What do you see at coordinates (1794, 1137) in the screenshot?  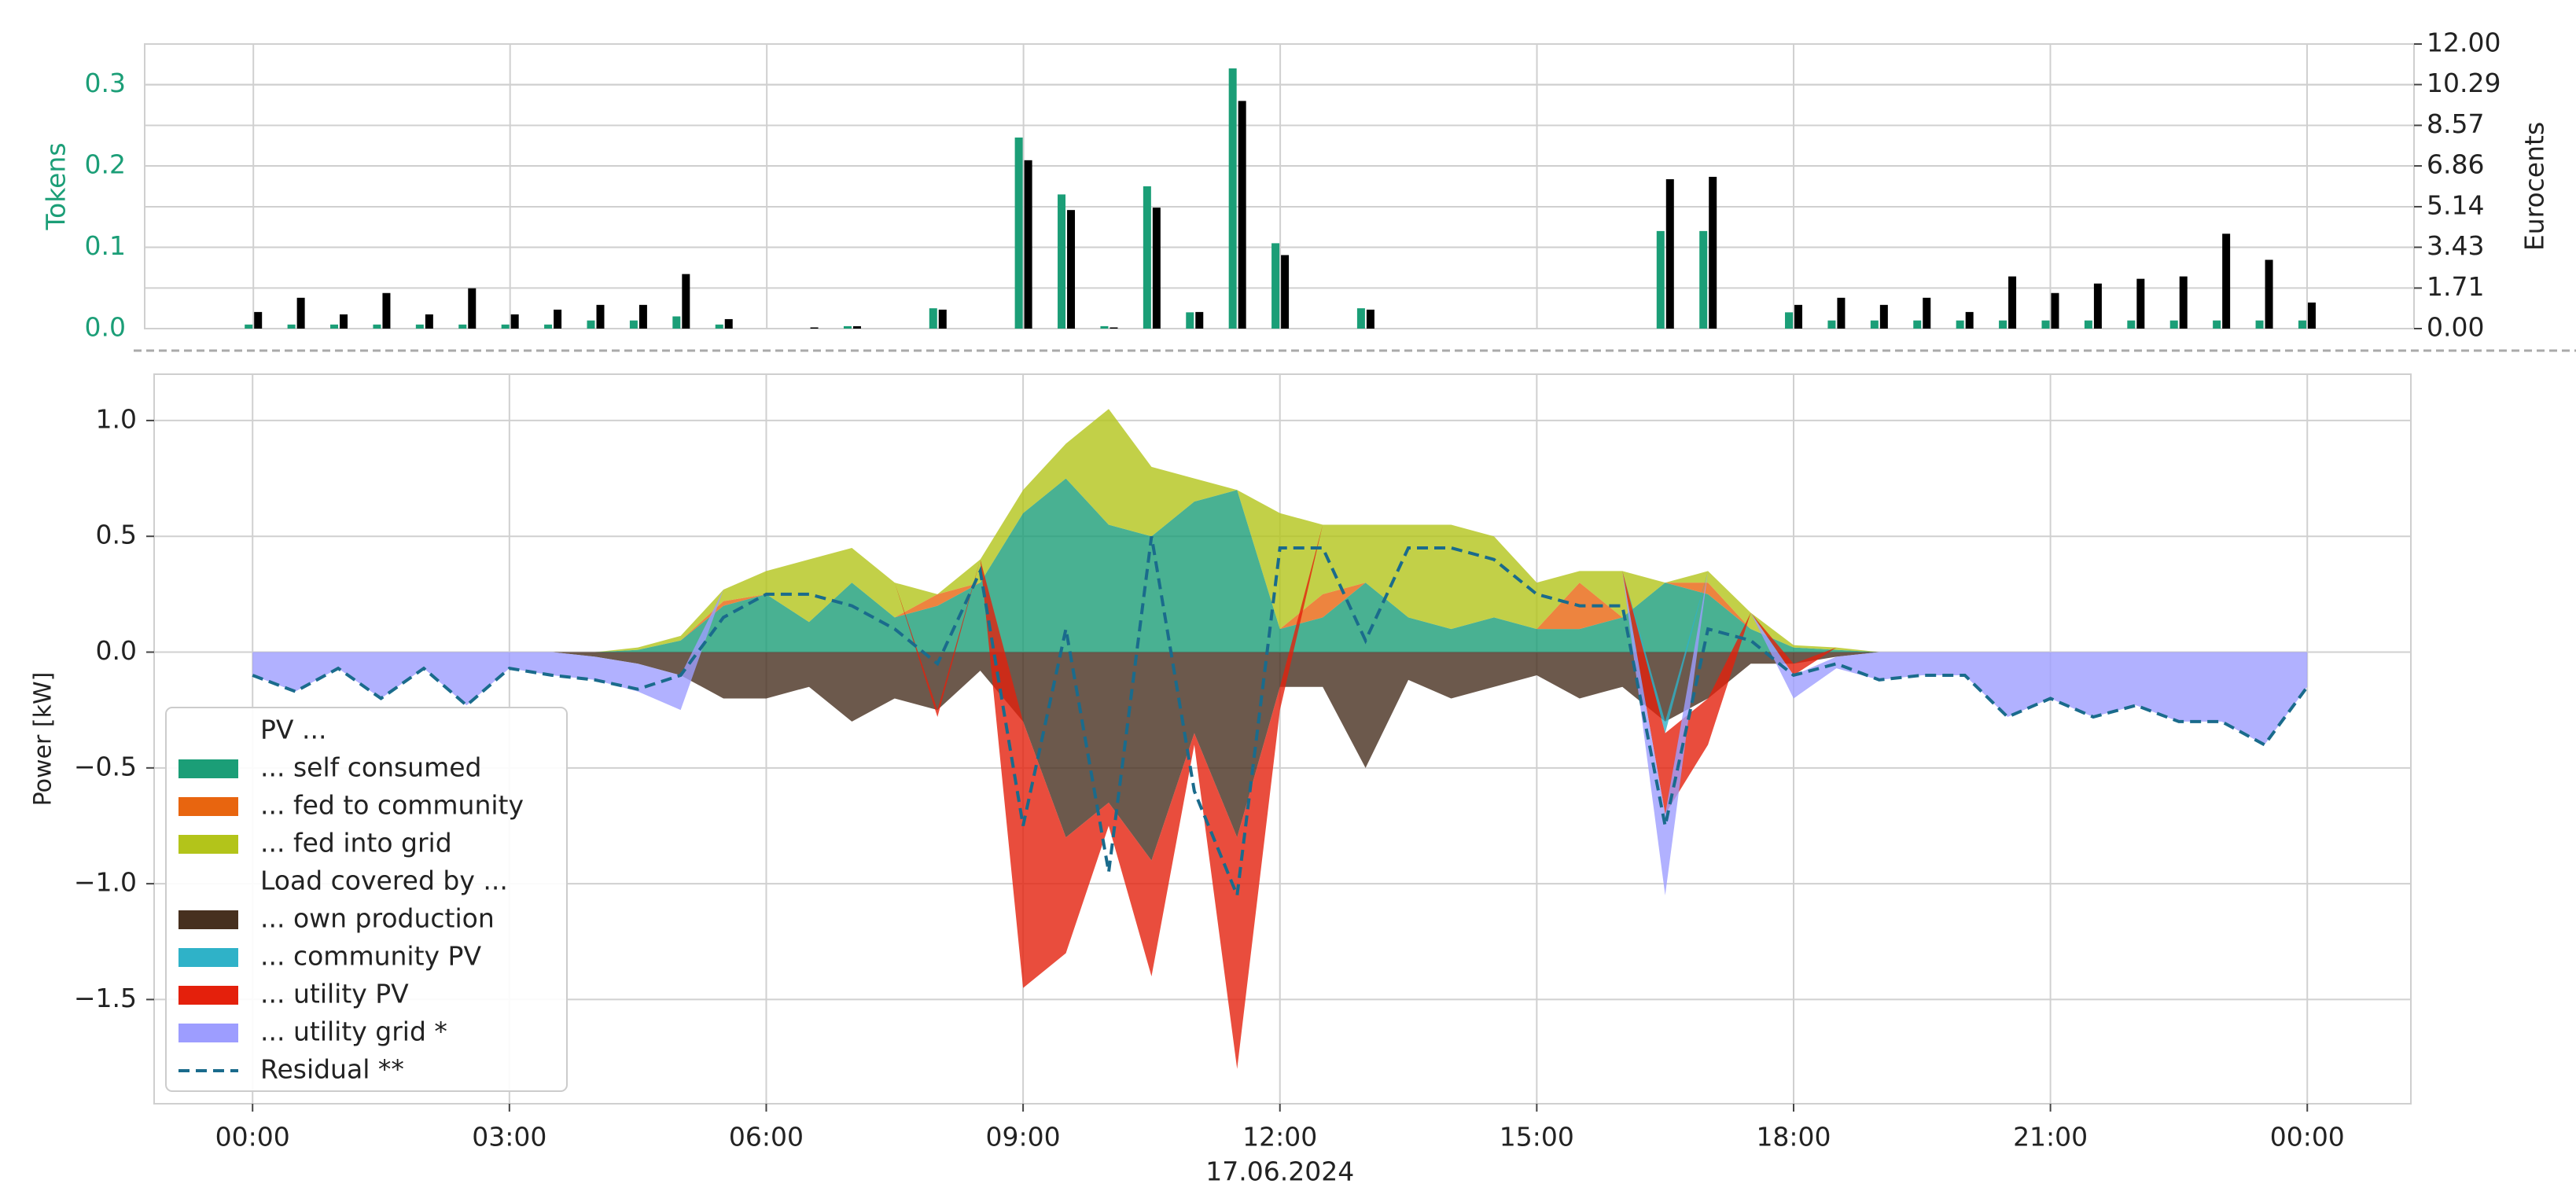 I see `x-tick-label: 18:00` at bounding box center [1794, 1137].